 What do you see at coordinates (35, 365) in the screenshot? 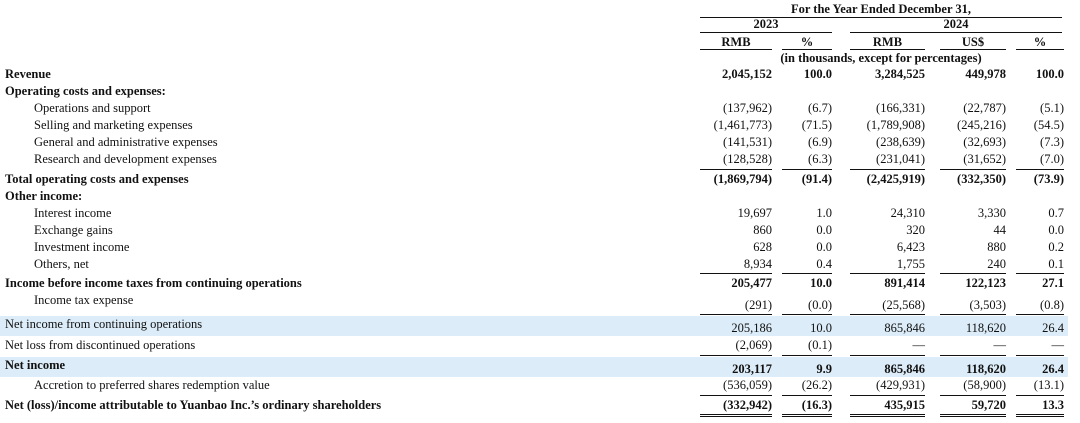
I see `row-label: Net income` at bounding box center [35, 365].